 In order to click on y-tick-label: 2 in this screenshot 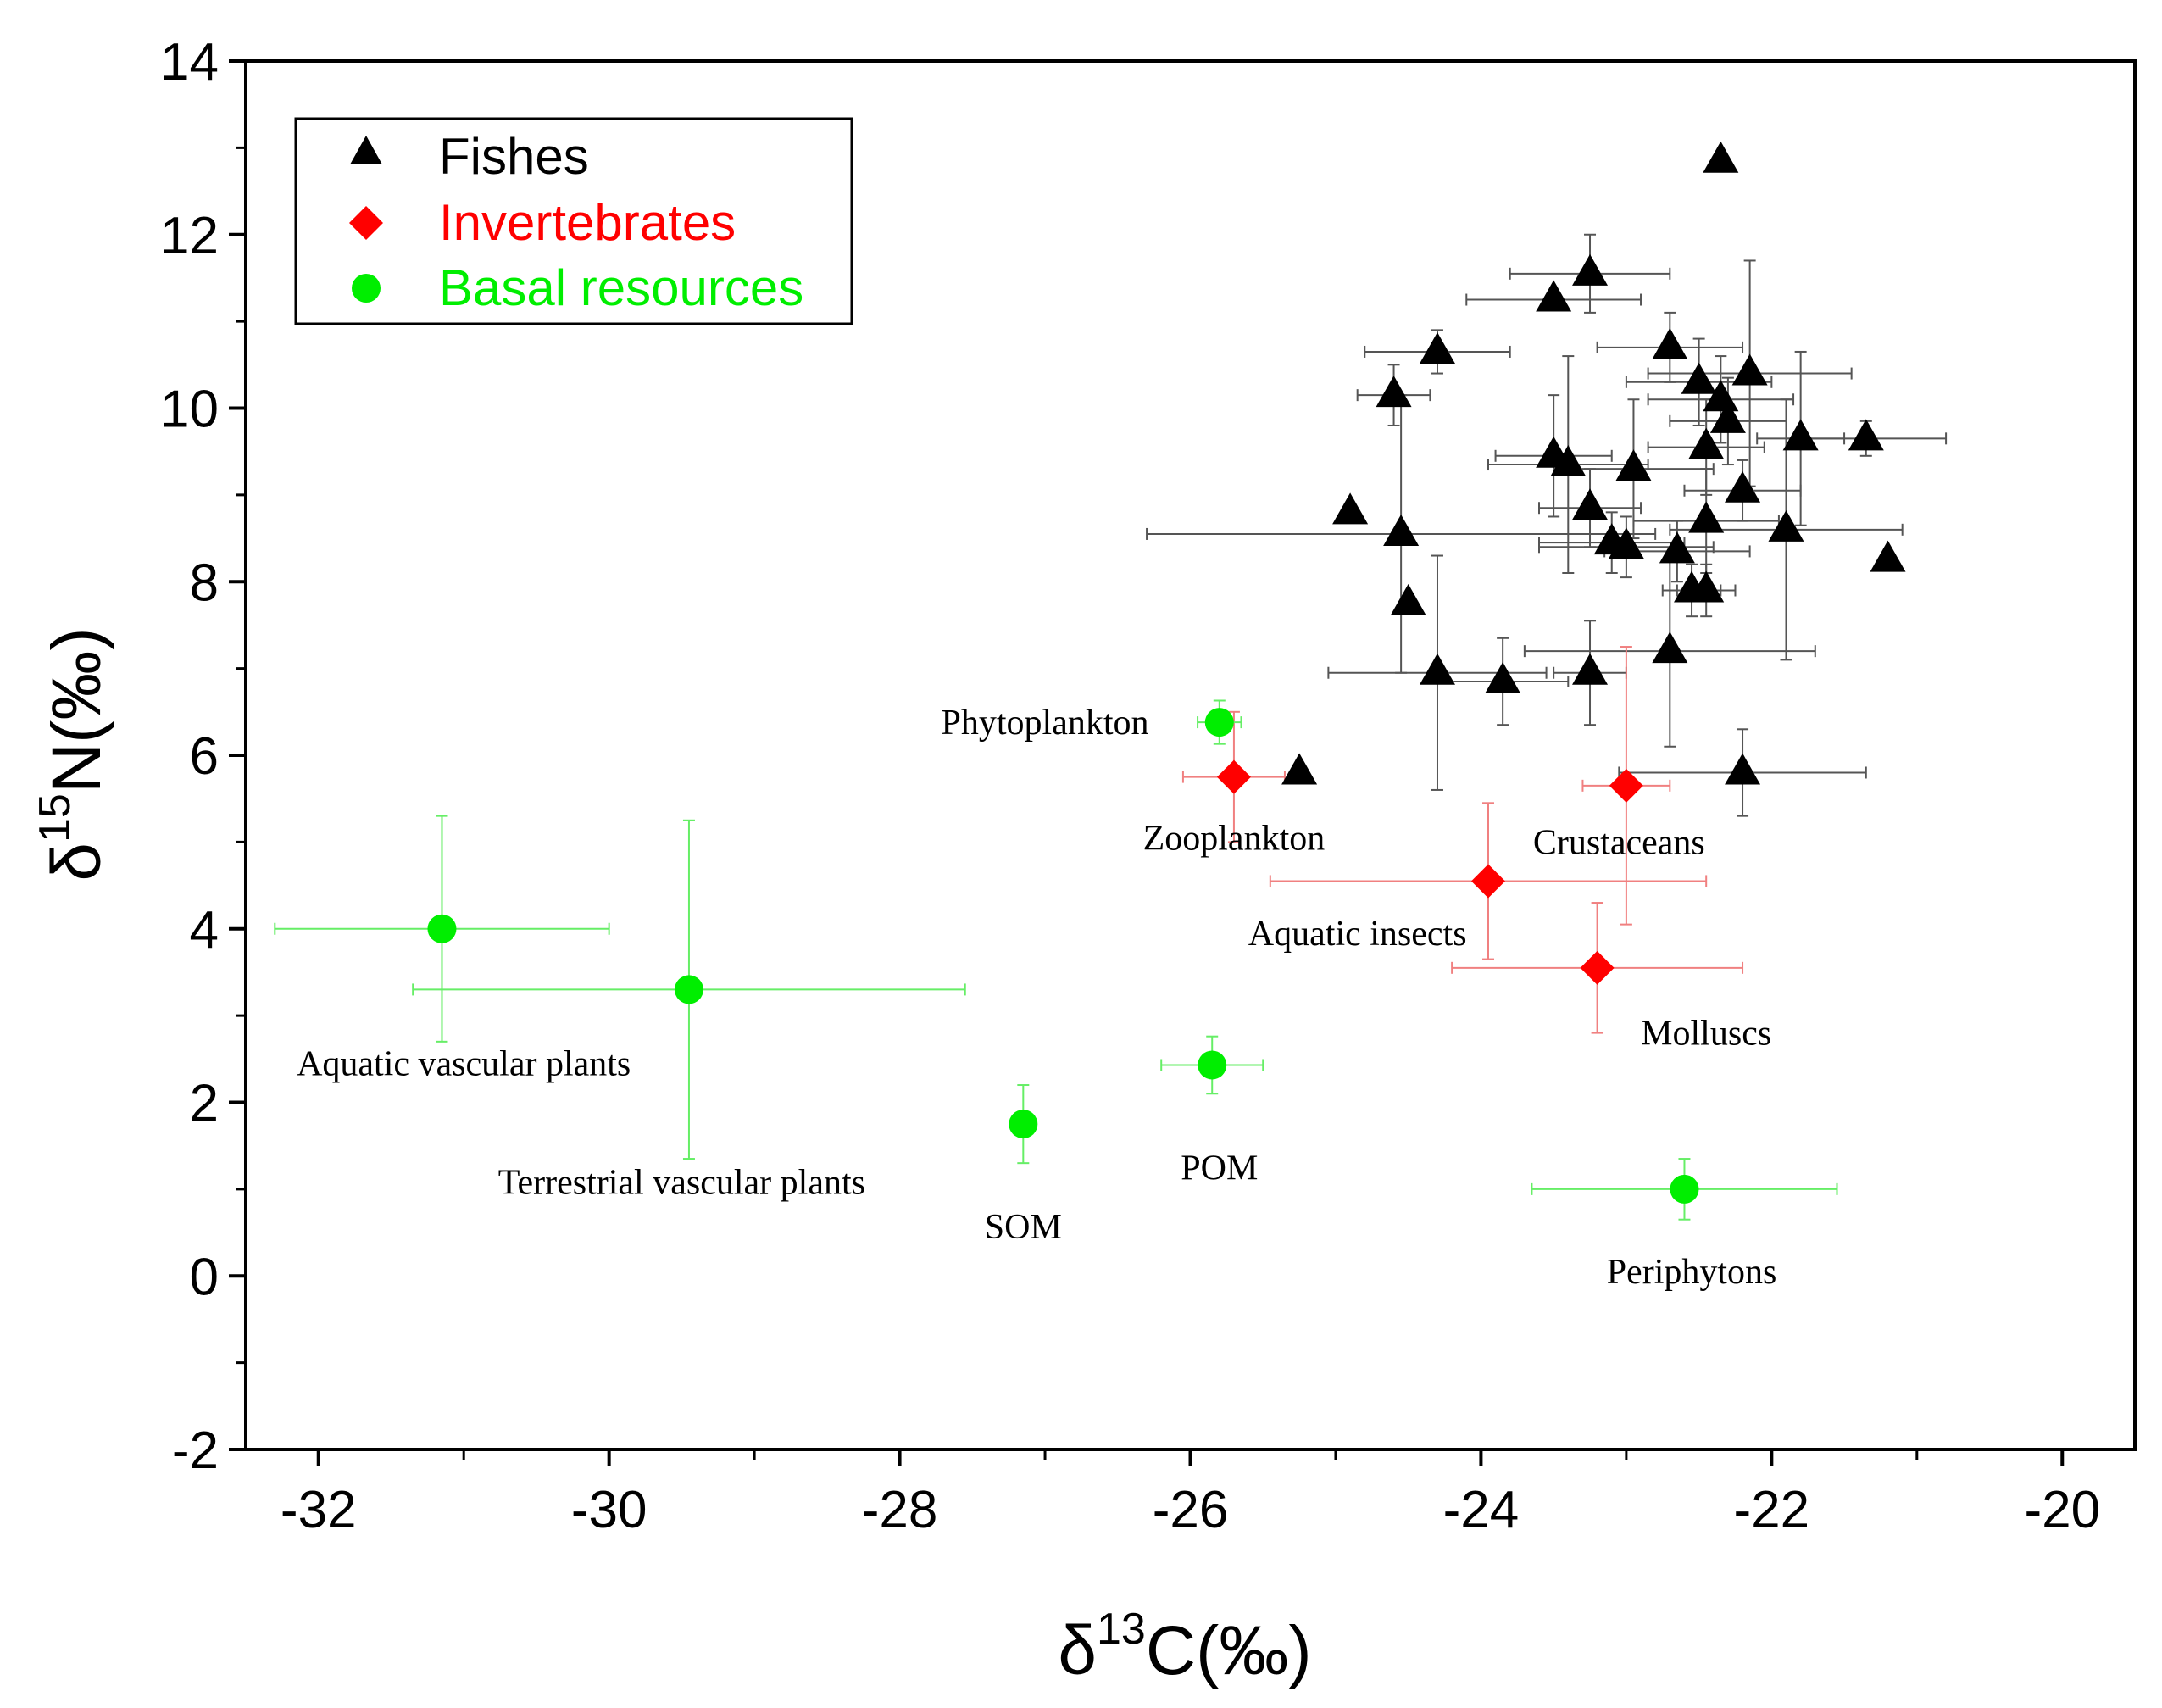, I will do `click(204, 1104)`.